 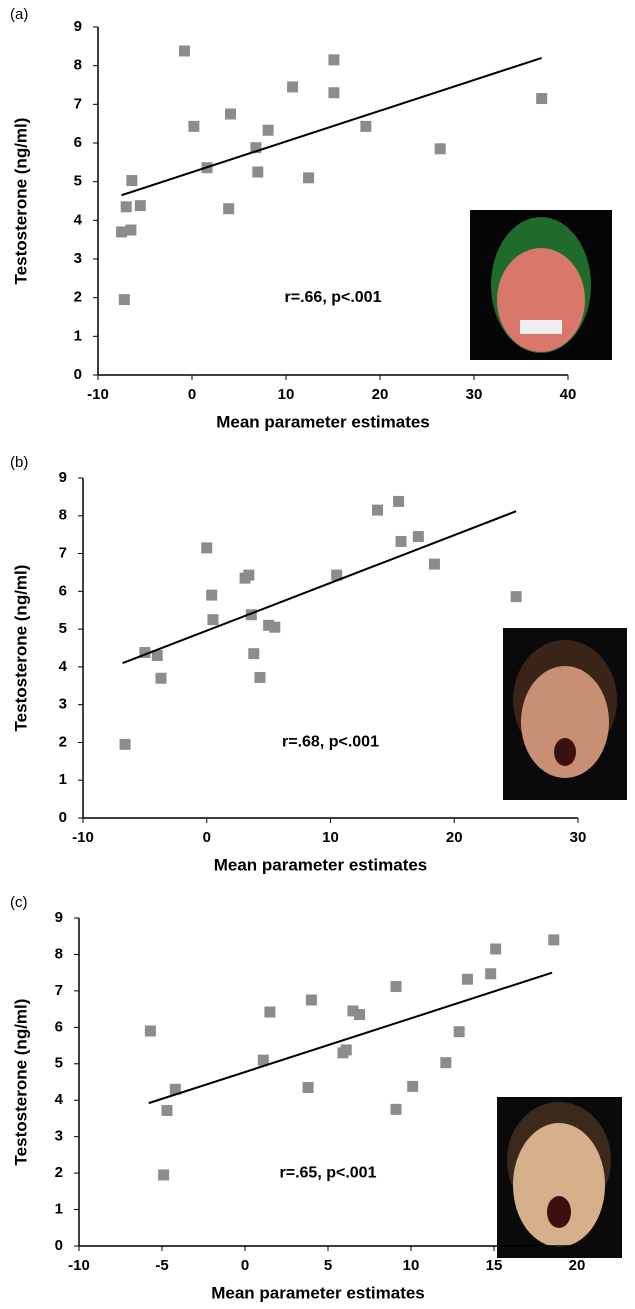 What do you see at coordinates (541, 285) in the screenshot?
I see `face-image-a` at bounding box center [541, 285].